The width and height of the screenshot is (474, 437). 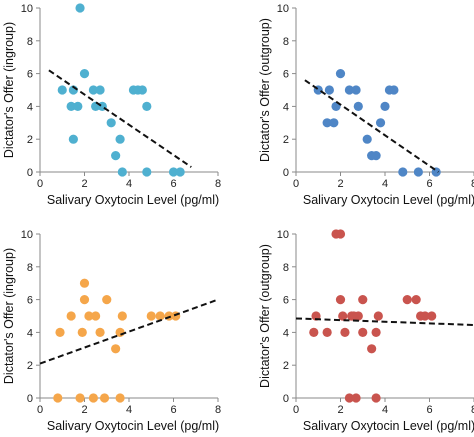 I want to click on y-tick-label: 8, so click(x=286, y=268).